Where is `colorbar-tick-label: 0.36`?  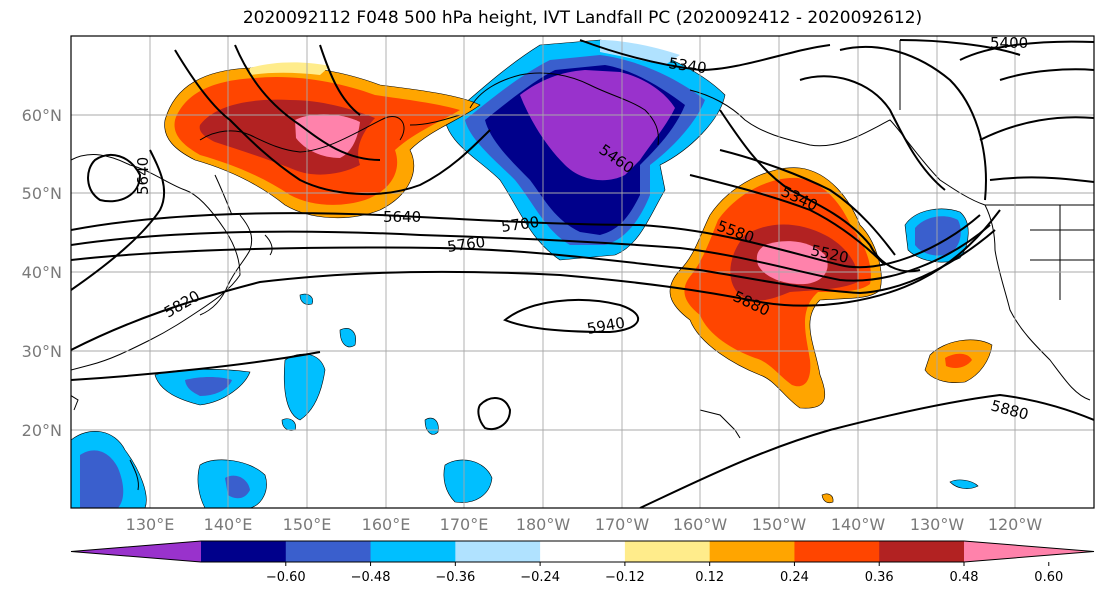 colorbar-tick-label: 0.36 is located at coordinates (879, 577).